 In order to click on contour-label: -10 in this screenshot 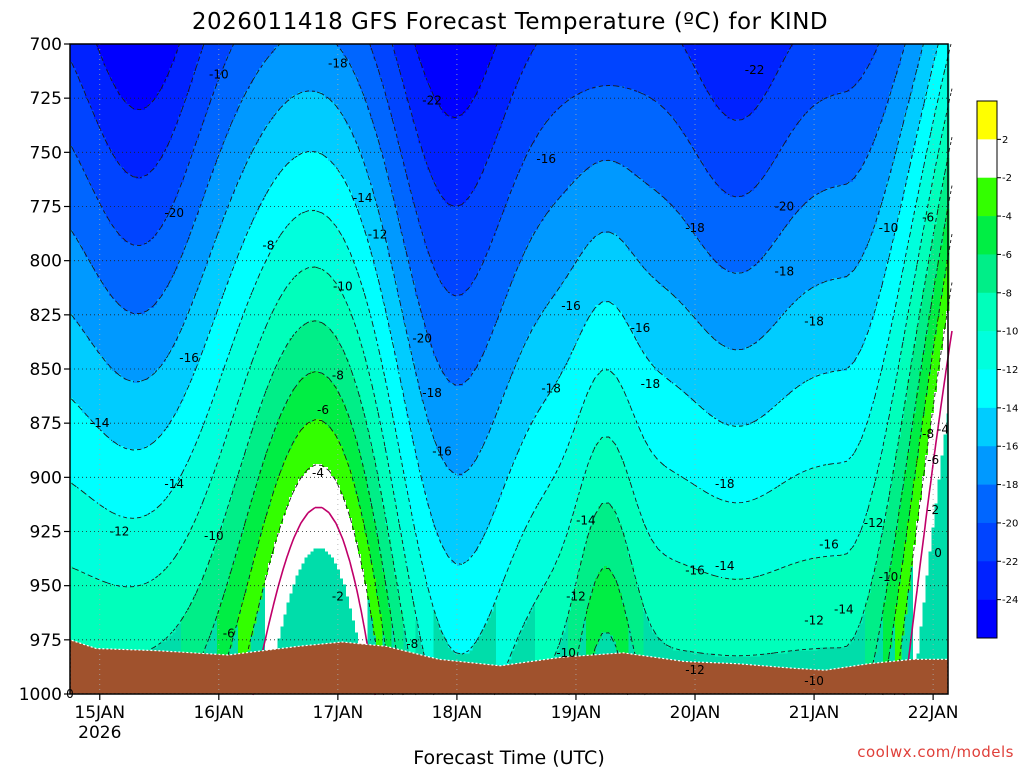, I will do `click(343, 287)`.